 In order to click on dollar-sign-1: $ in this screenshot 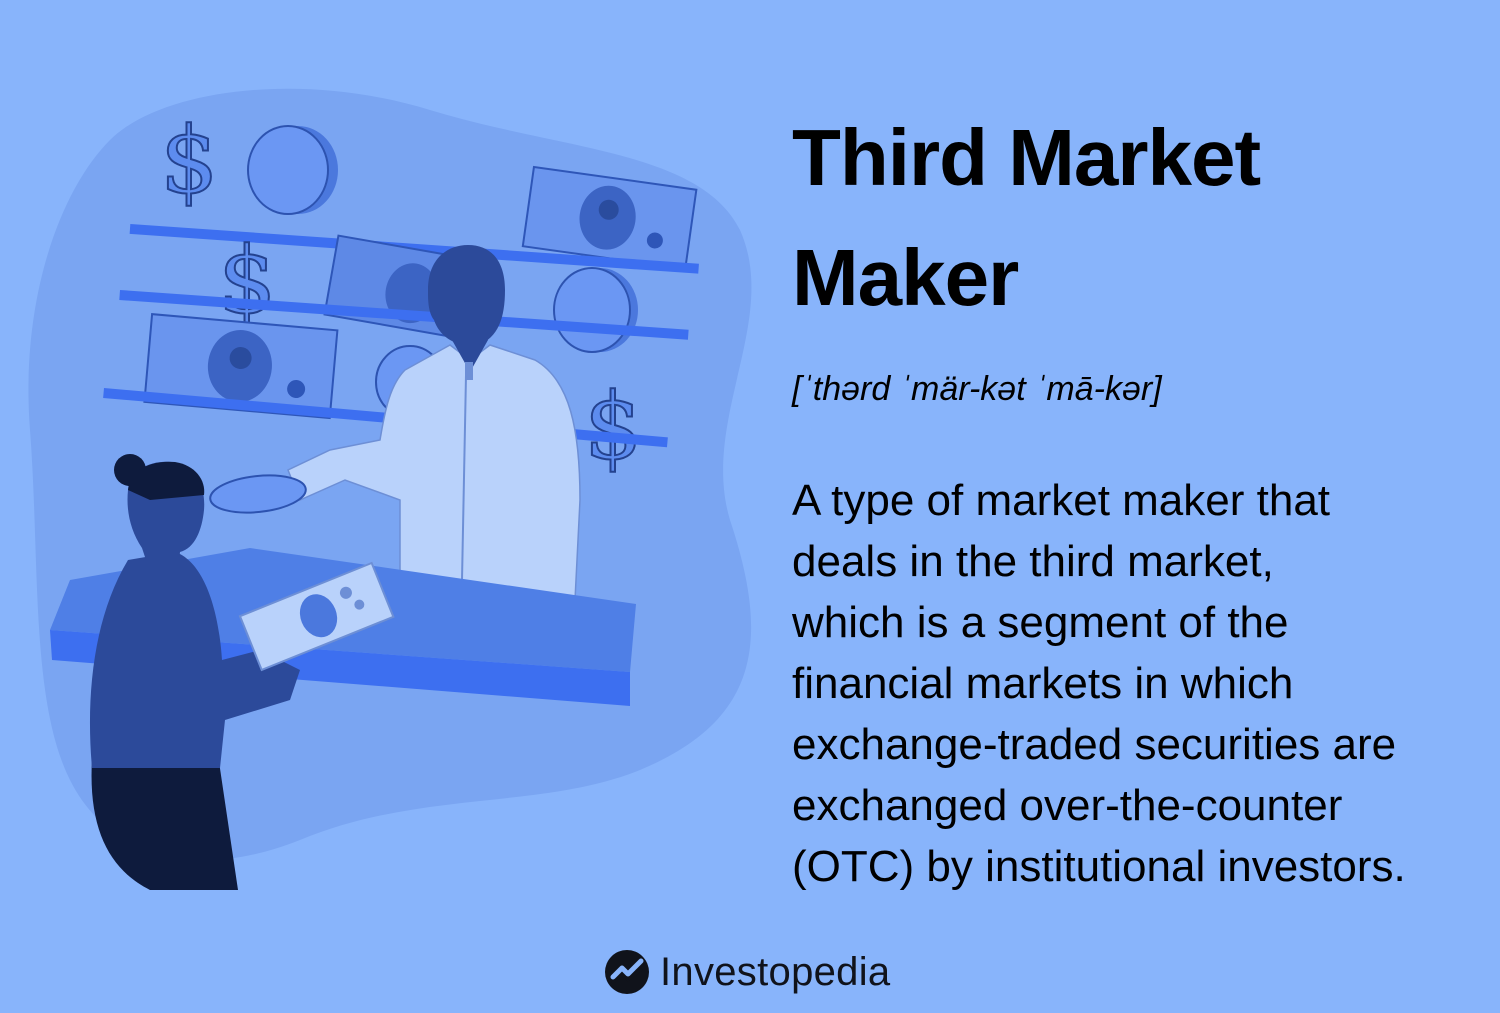, I will do `click(189, 160)`.